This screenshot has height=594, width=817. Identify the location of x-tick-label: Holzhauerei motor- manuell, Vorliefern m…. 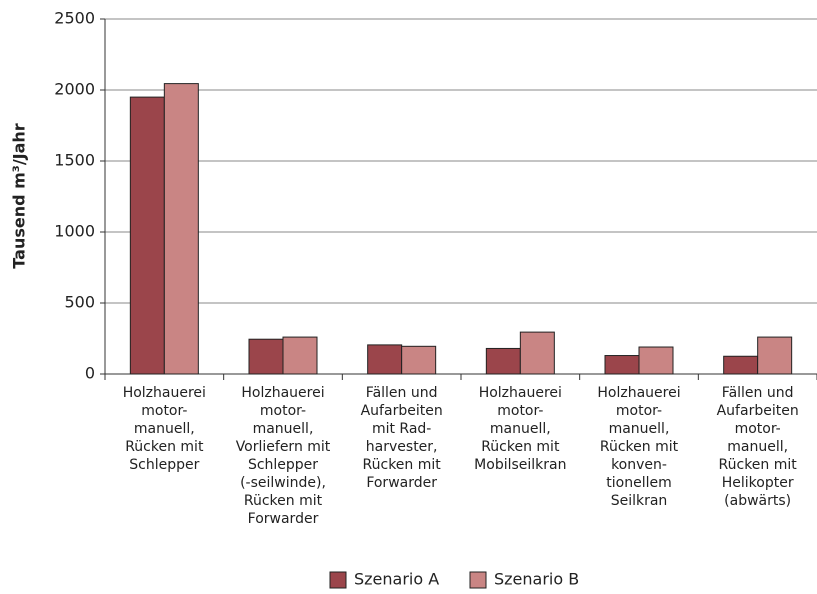
(283, 456).